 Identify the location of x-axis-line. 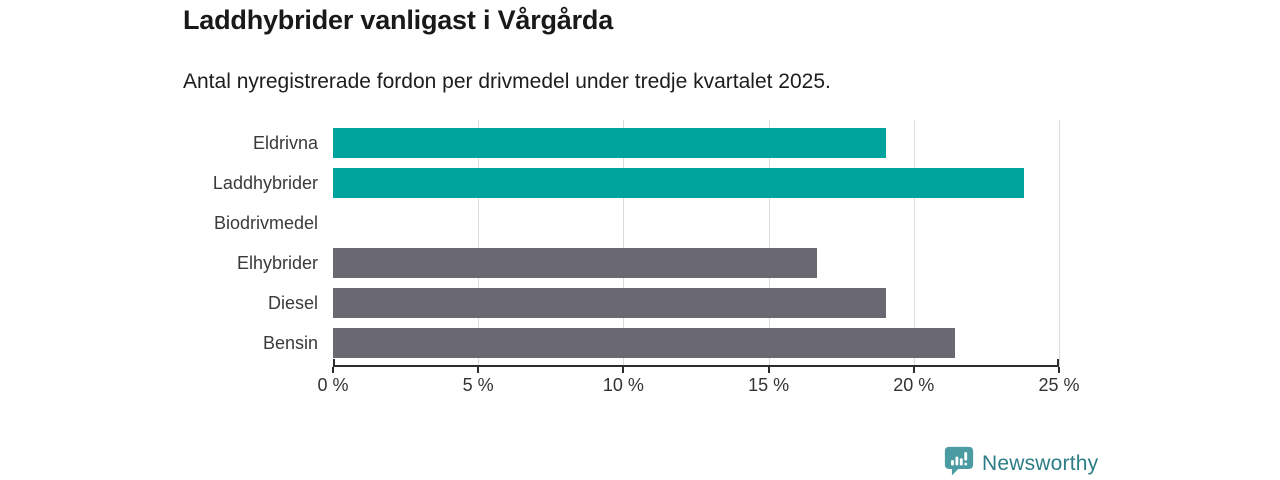
(696, 366).